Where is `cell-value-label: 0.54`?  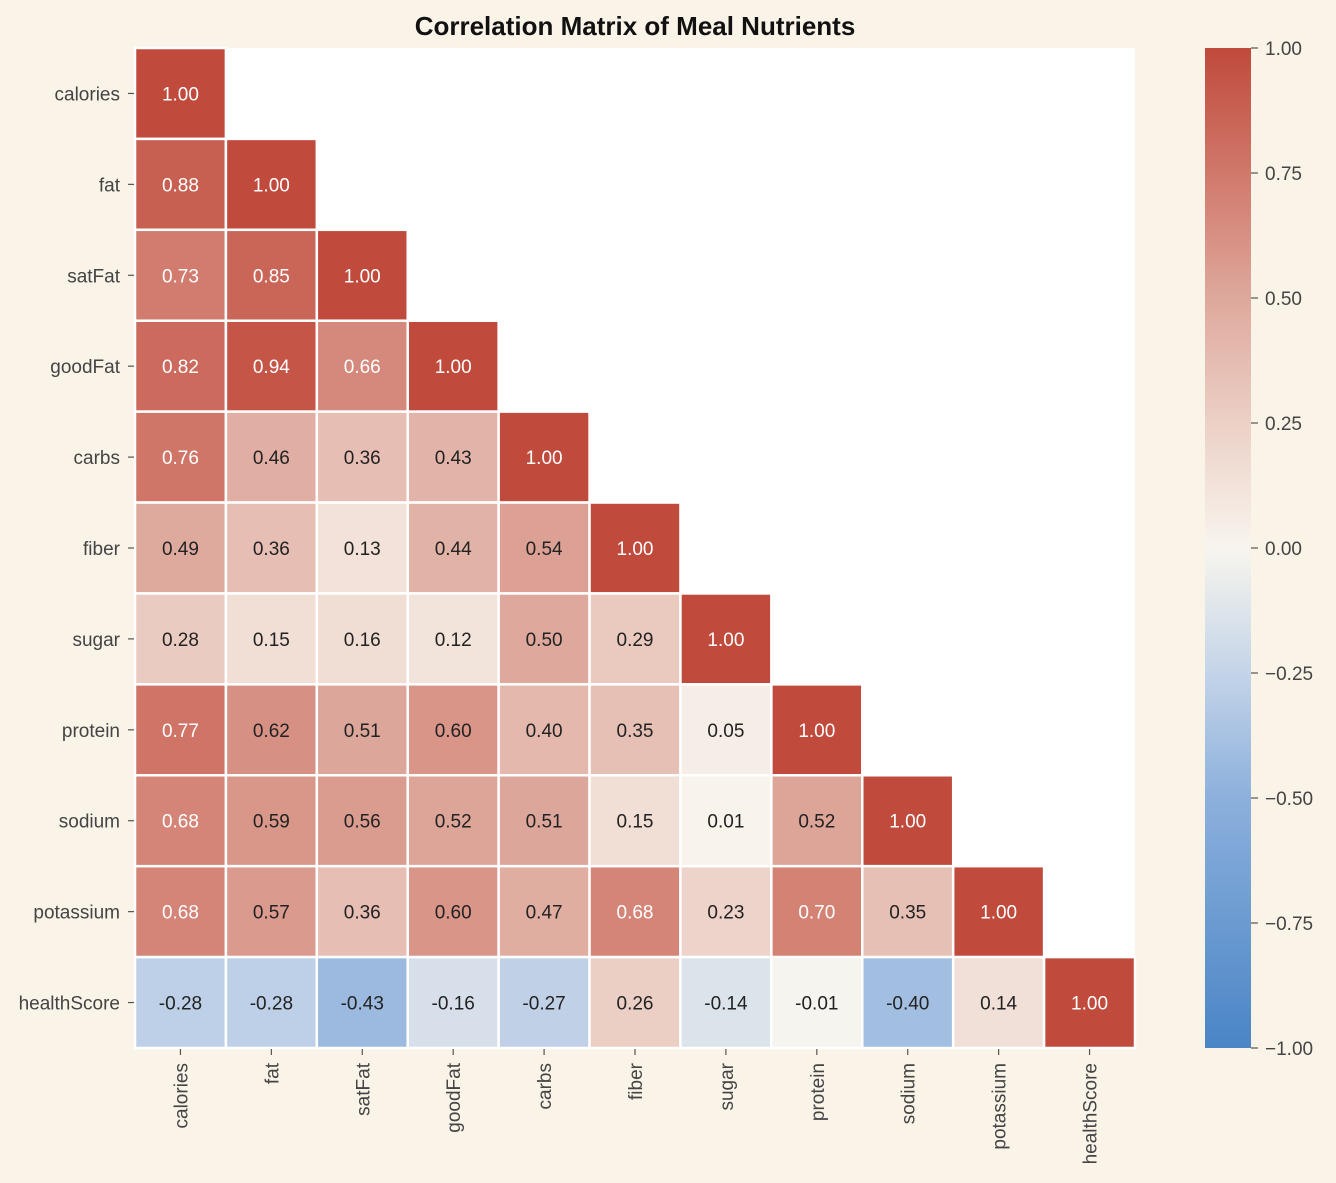
cell-value-label: 0.54 is located at coordinates (544, 549).